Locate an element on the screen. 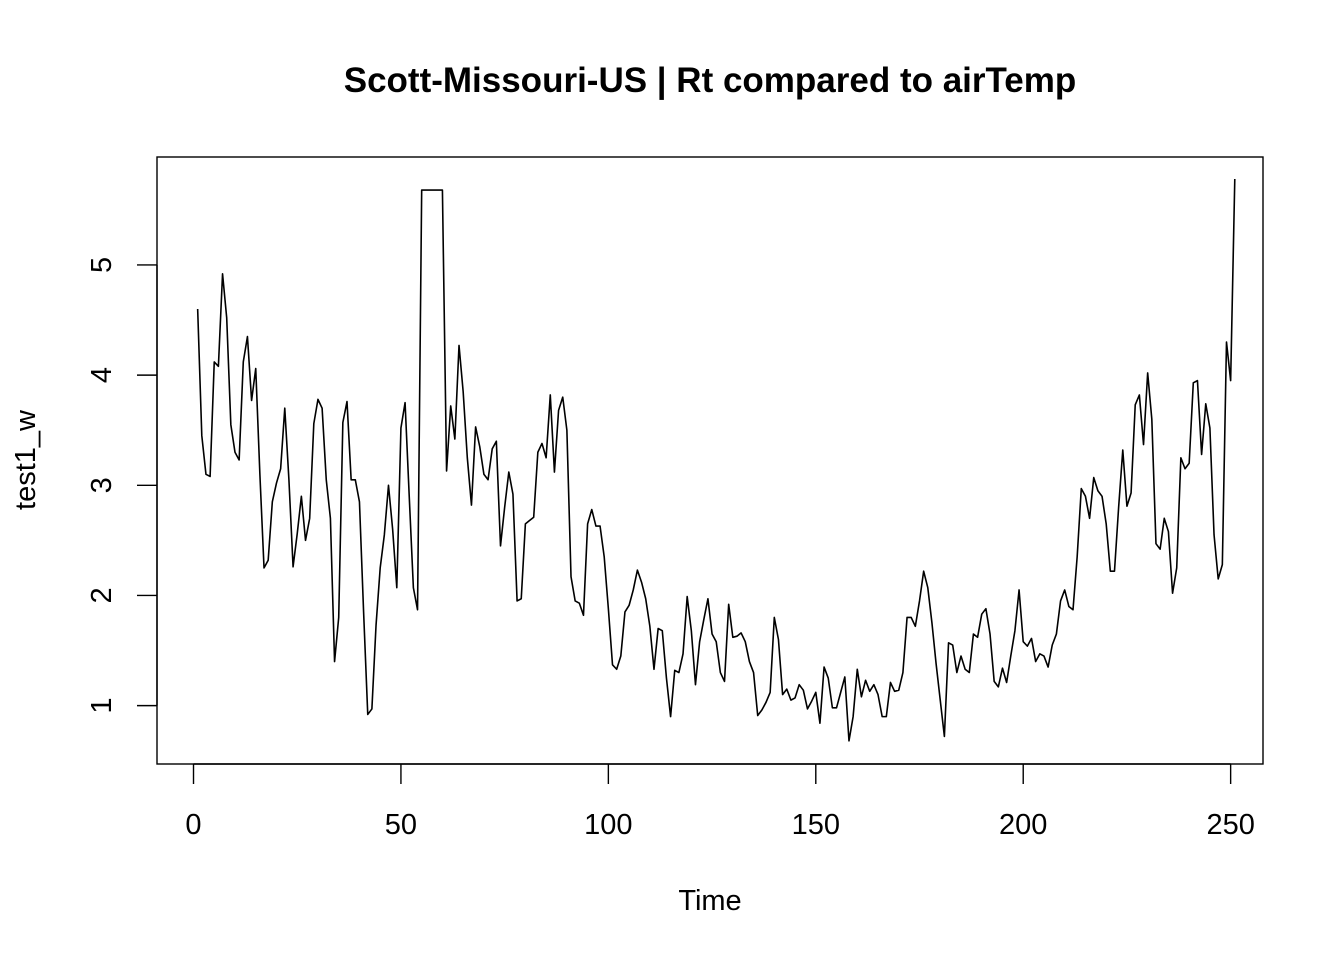 This screenshot has width=1344, height=960. x-tick-label: 150 is located at coordinates (816, 825).